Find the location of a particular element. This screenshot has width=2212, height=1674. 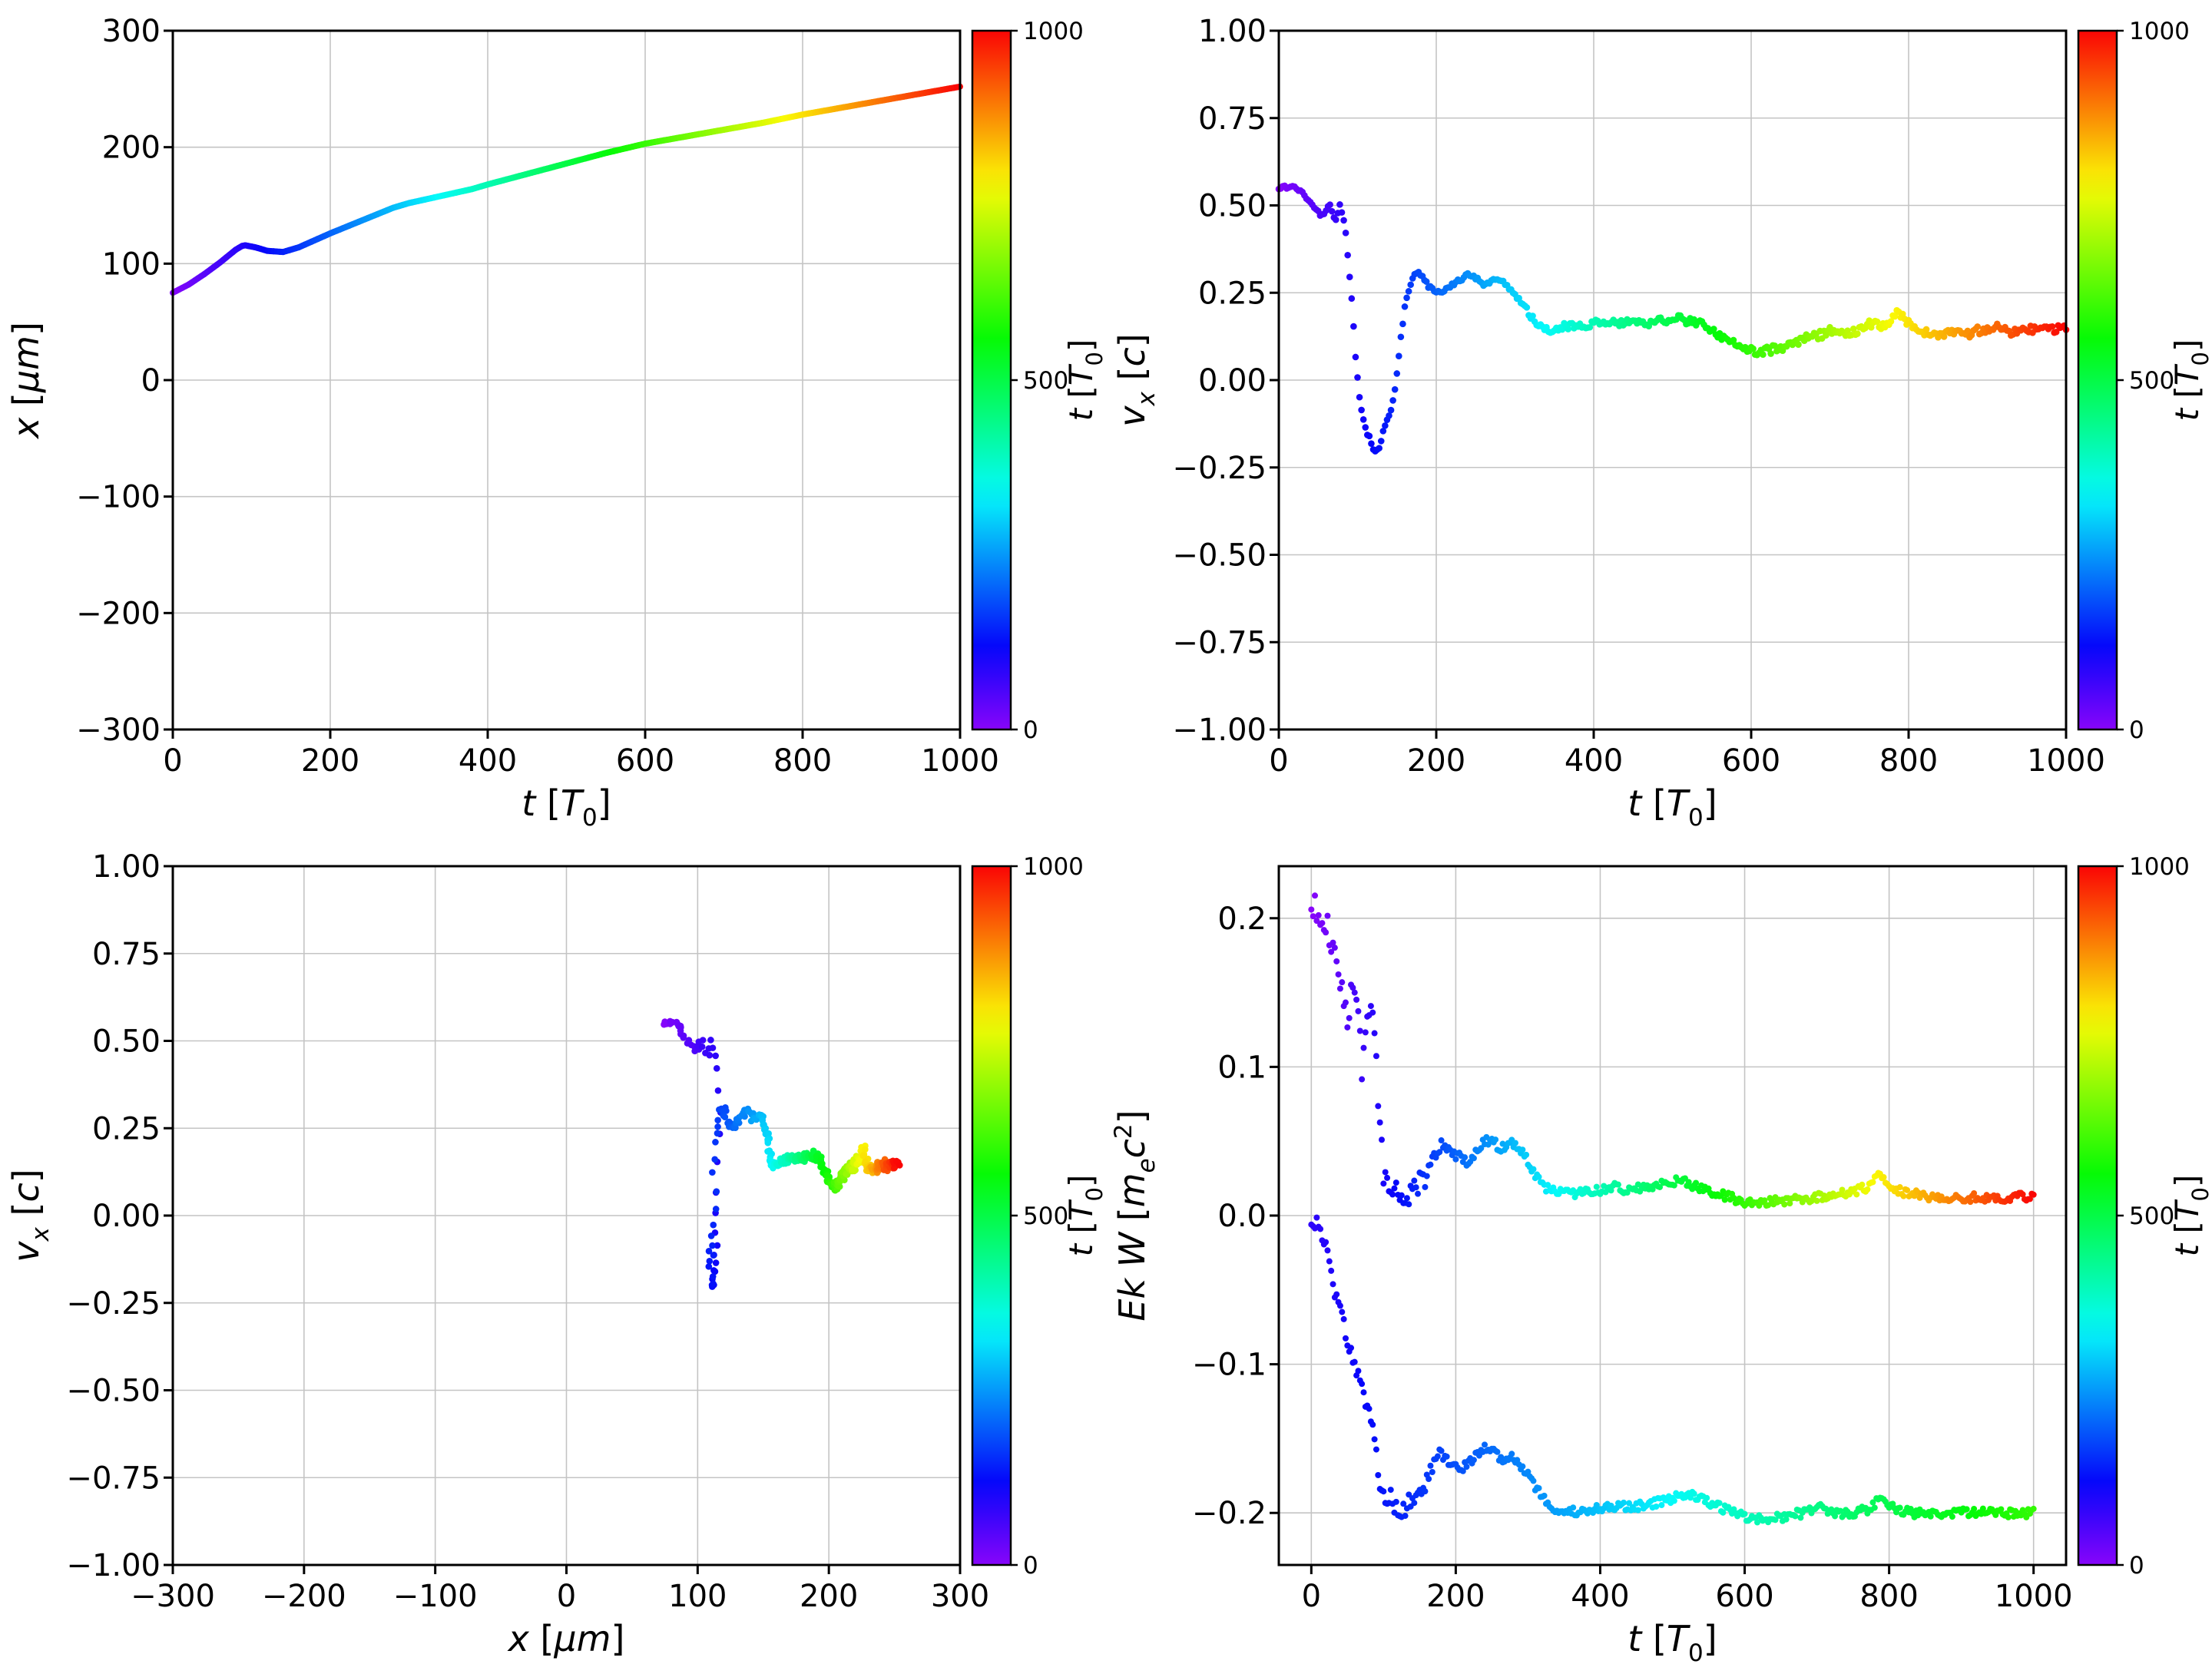

y-tick-label: 0.25 is located at coordinates (1233, 293).